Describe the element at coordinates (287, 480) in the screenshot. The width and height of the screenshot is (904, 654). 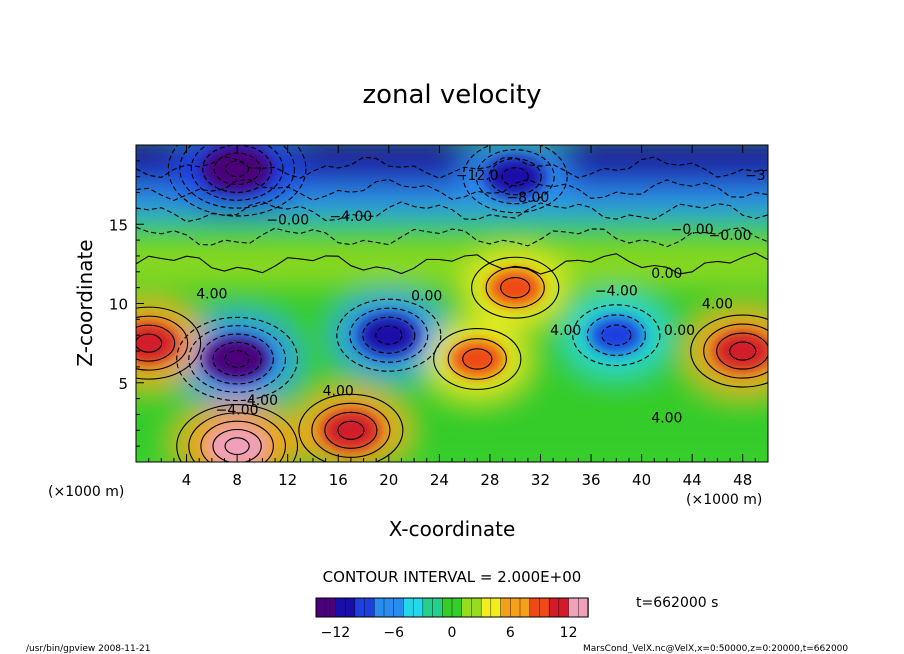
I see `x-tick-label: 12` at that location.